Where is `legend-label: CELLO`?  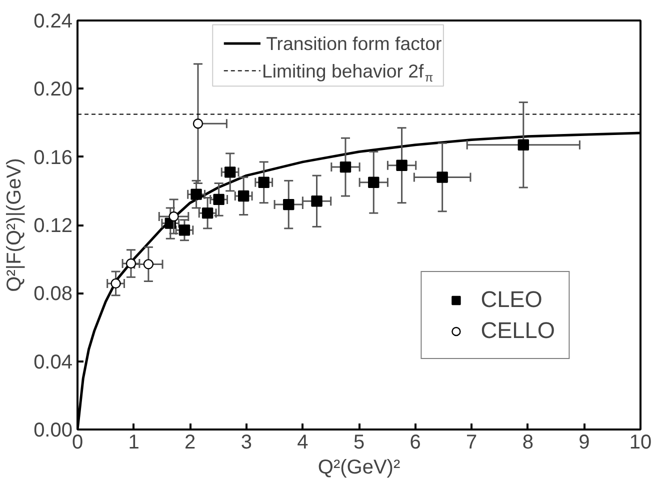
legend-label: CELLO is located at coordinates (517, 330).